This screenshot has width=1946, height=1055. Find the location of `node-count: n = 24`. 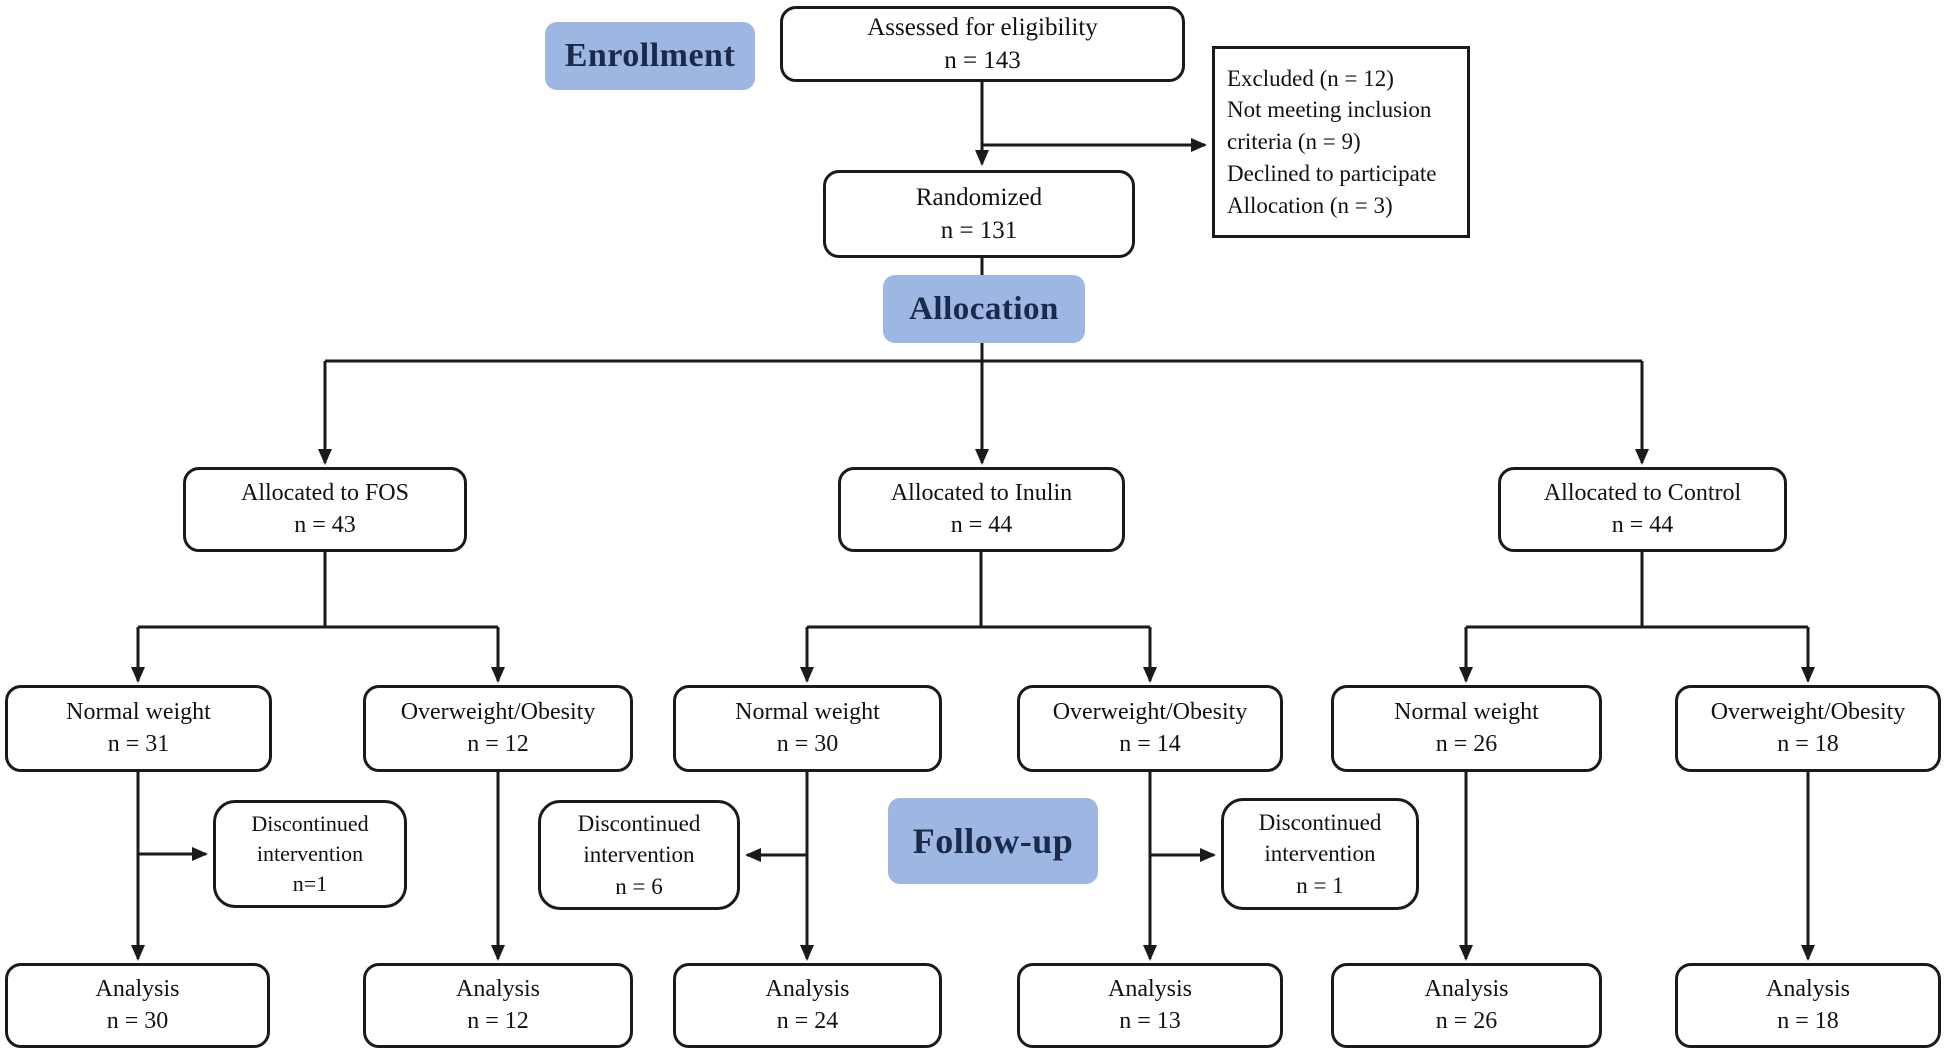

node-count: n = 24 is located at coordinates (807, 1020).